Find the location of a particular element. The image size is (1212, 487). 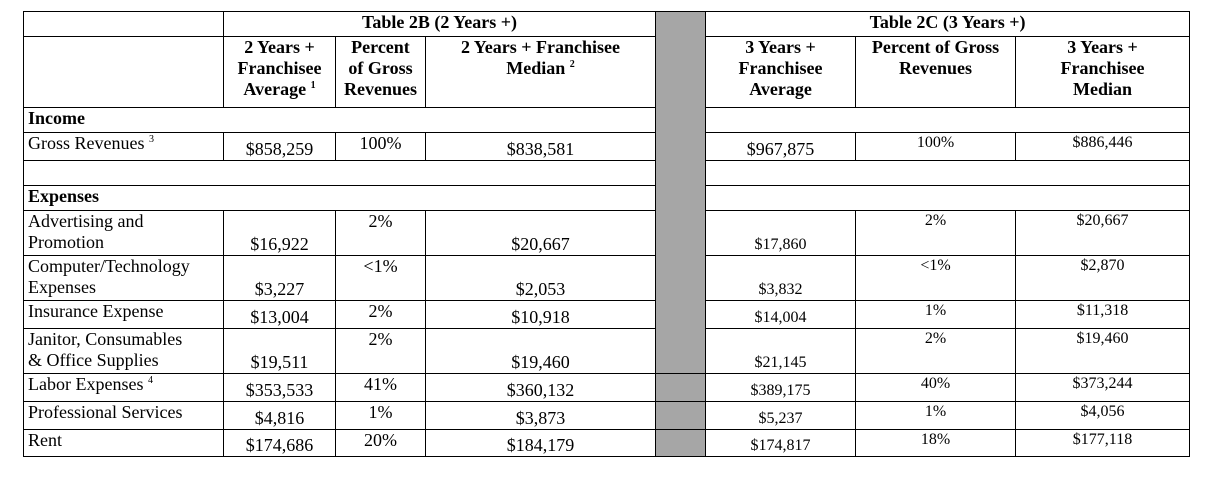

income-section-label: Income is located at coordinates (339, 120).